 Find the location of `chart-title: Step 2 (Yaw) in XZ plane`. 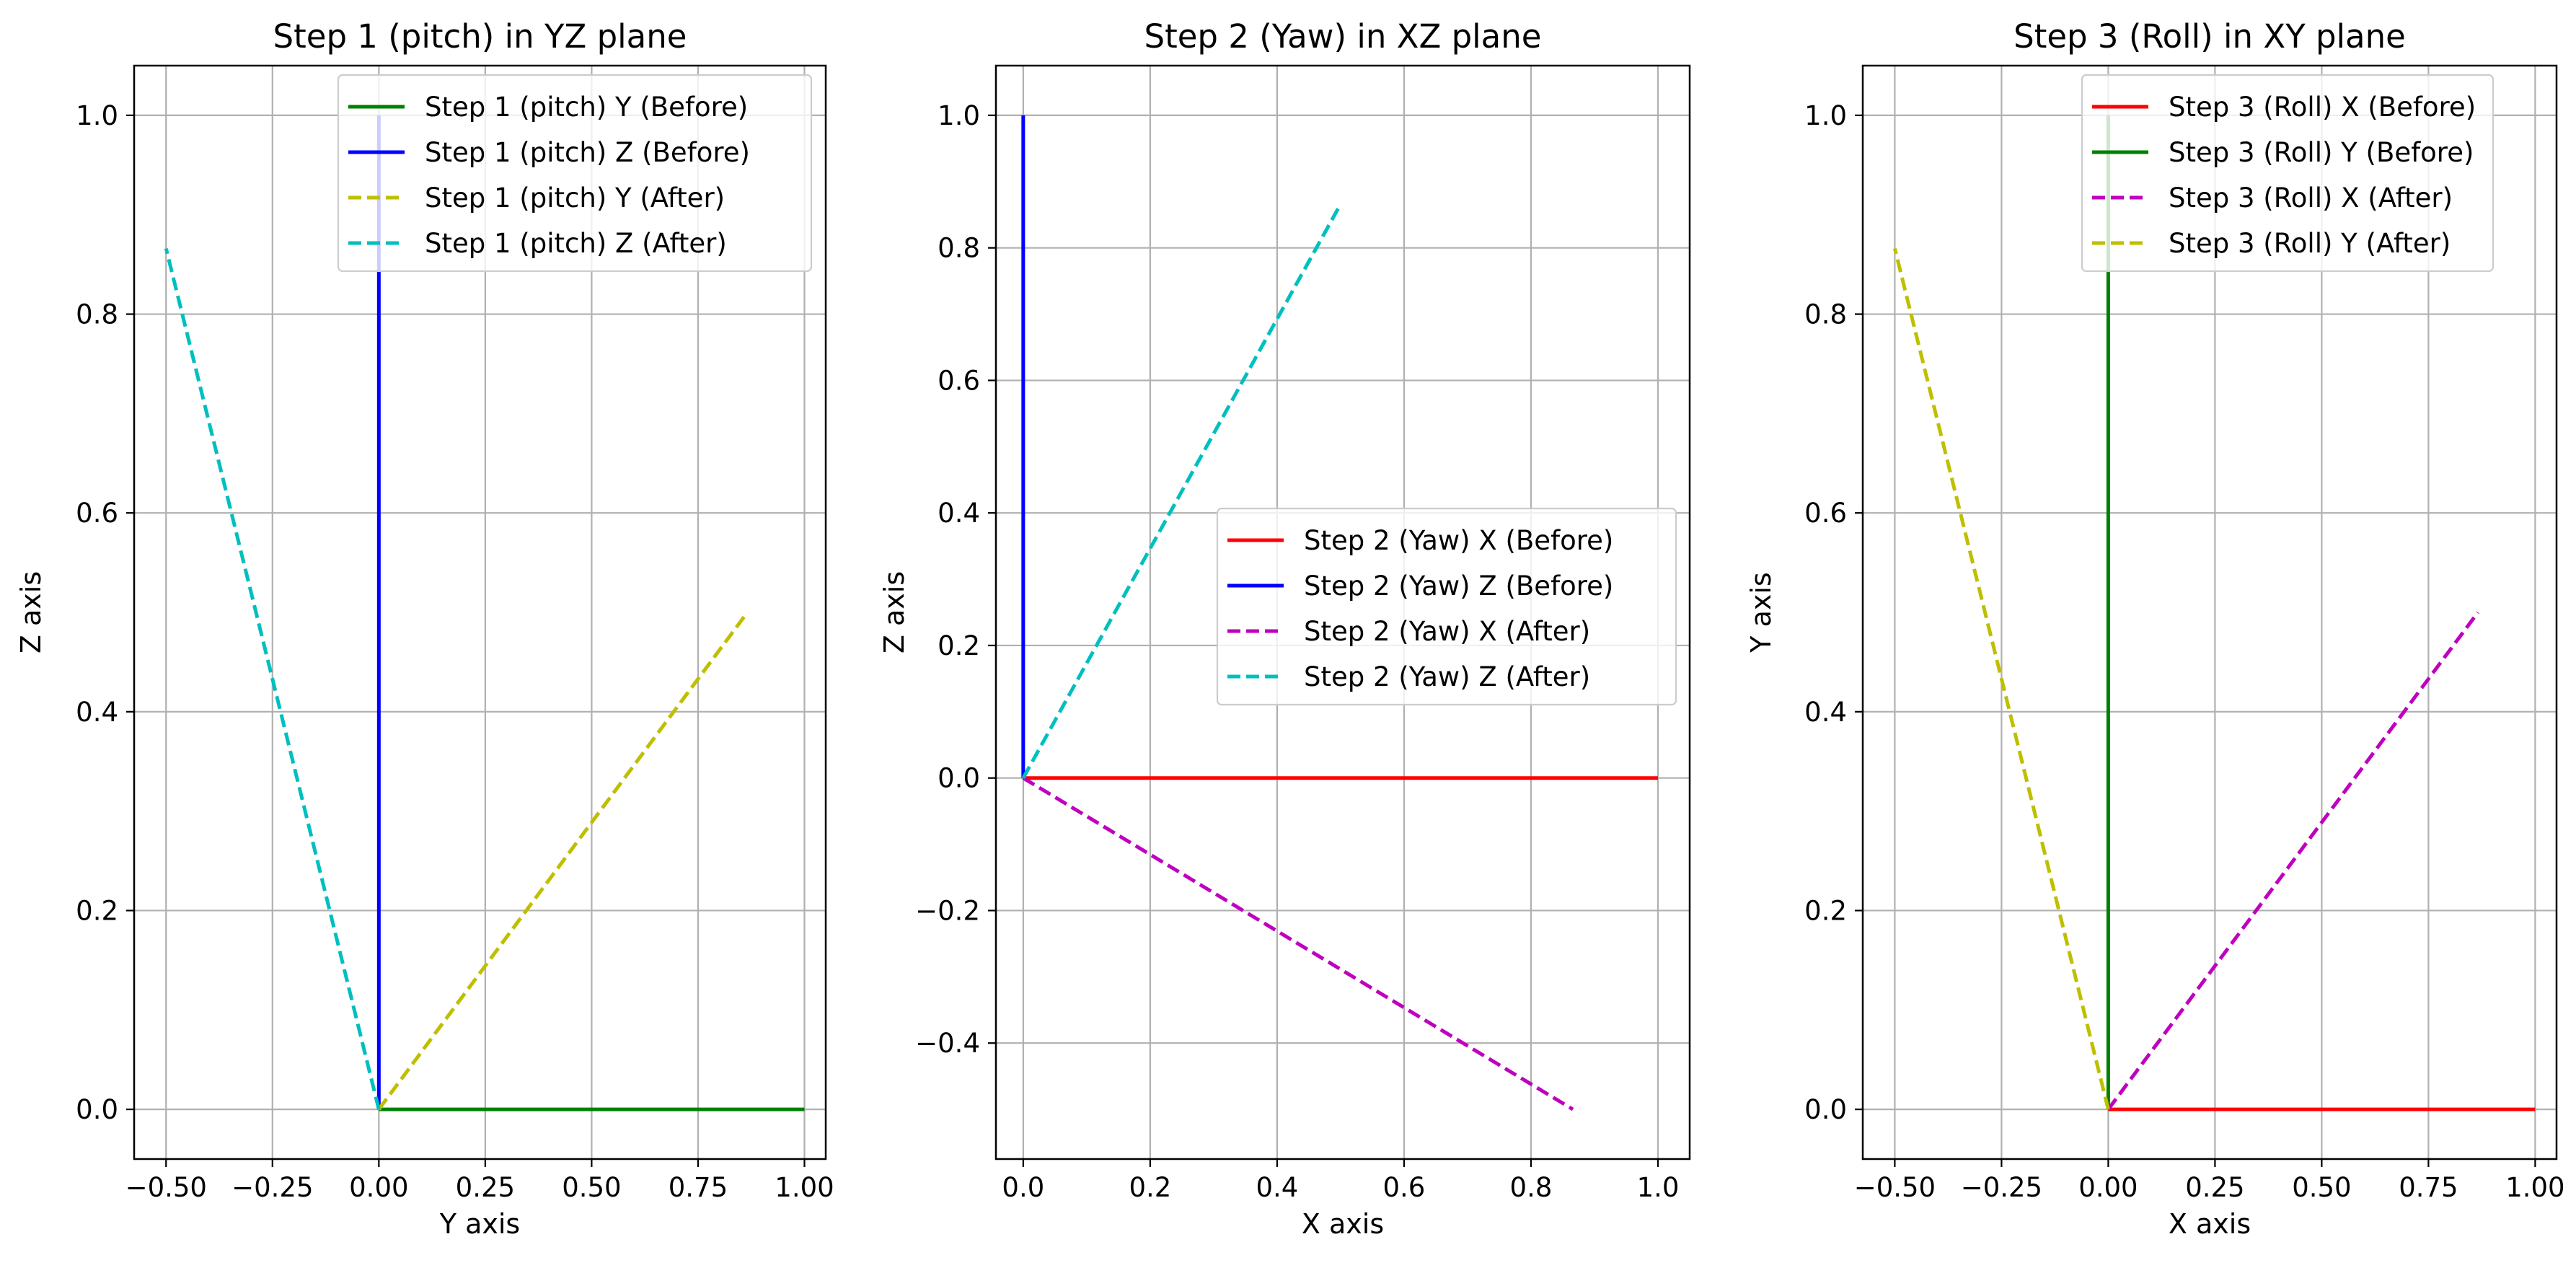

chart-title: Step 2 (Yaw) in XZ plane is located at coordinates (1343, 36).